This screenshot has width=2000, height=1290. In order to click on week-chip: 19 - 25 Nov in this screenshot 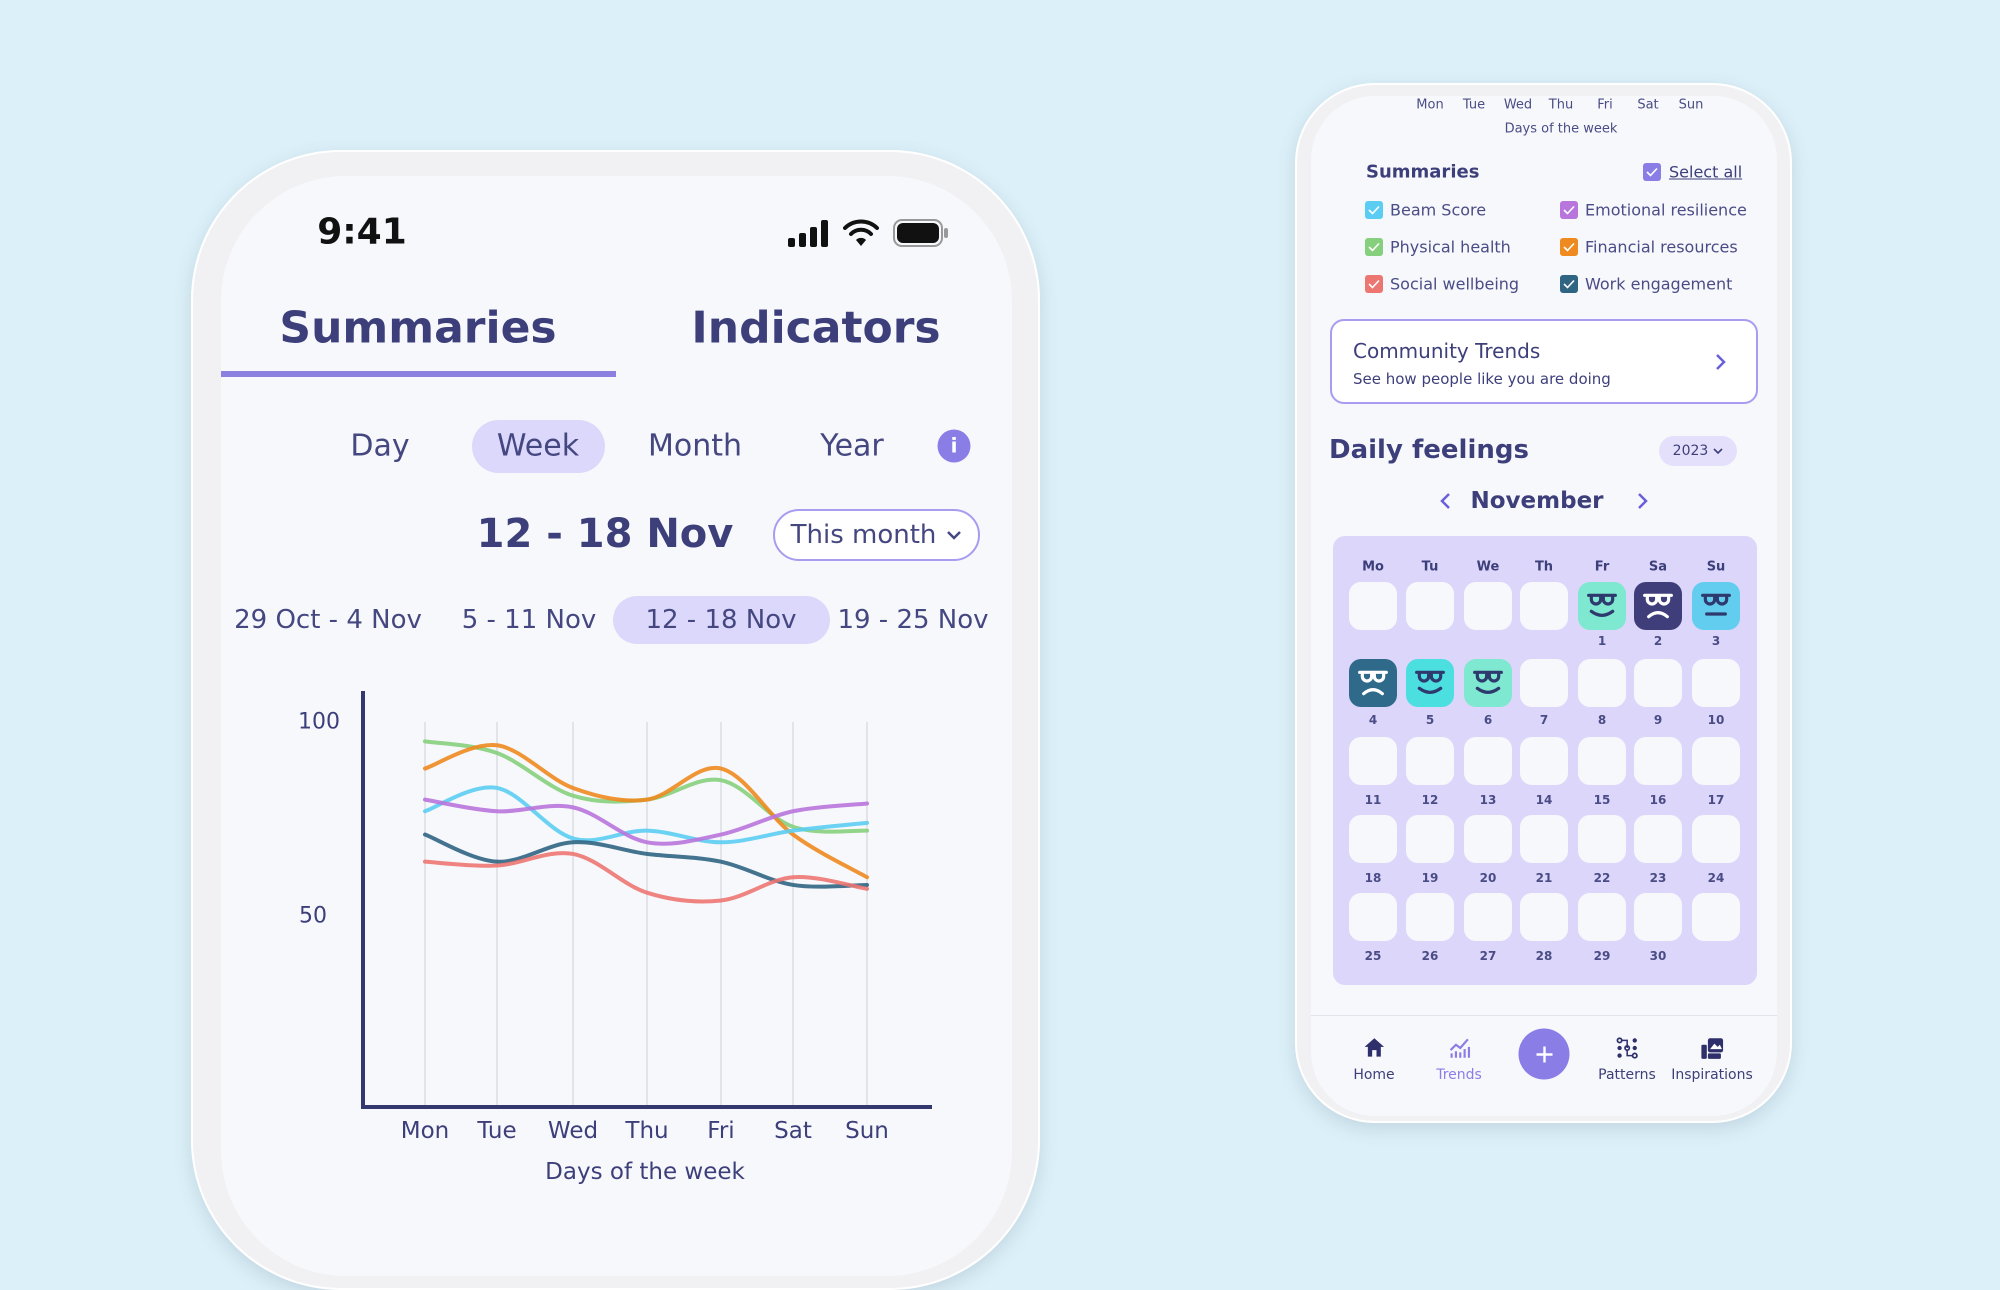, I will do `click(913, 620)`.